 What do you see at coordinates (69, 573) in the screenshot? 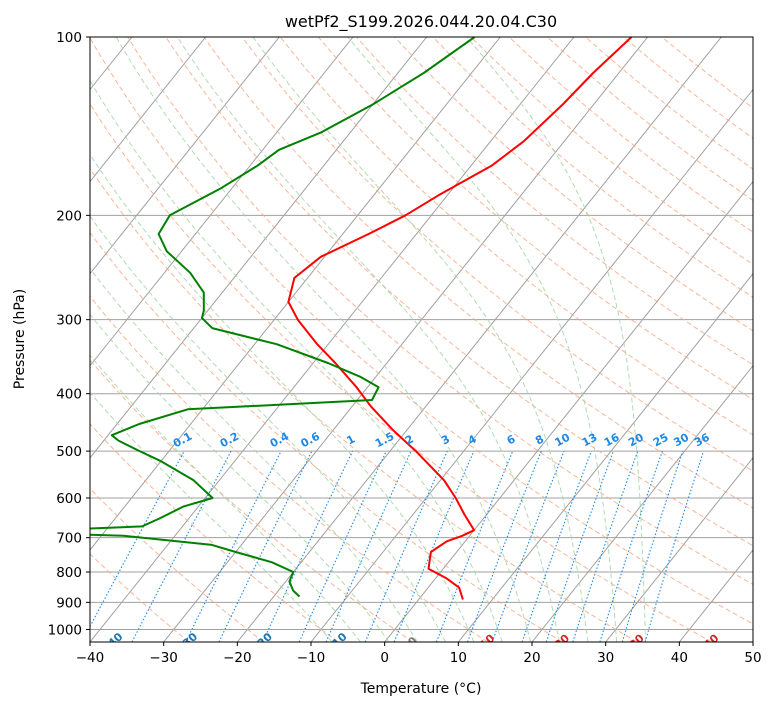
I see `y-tick-label: 800` at bounding box center [69, 573].